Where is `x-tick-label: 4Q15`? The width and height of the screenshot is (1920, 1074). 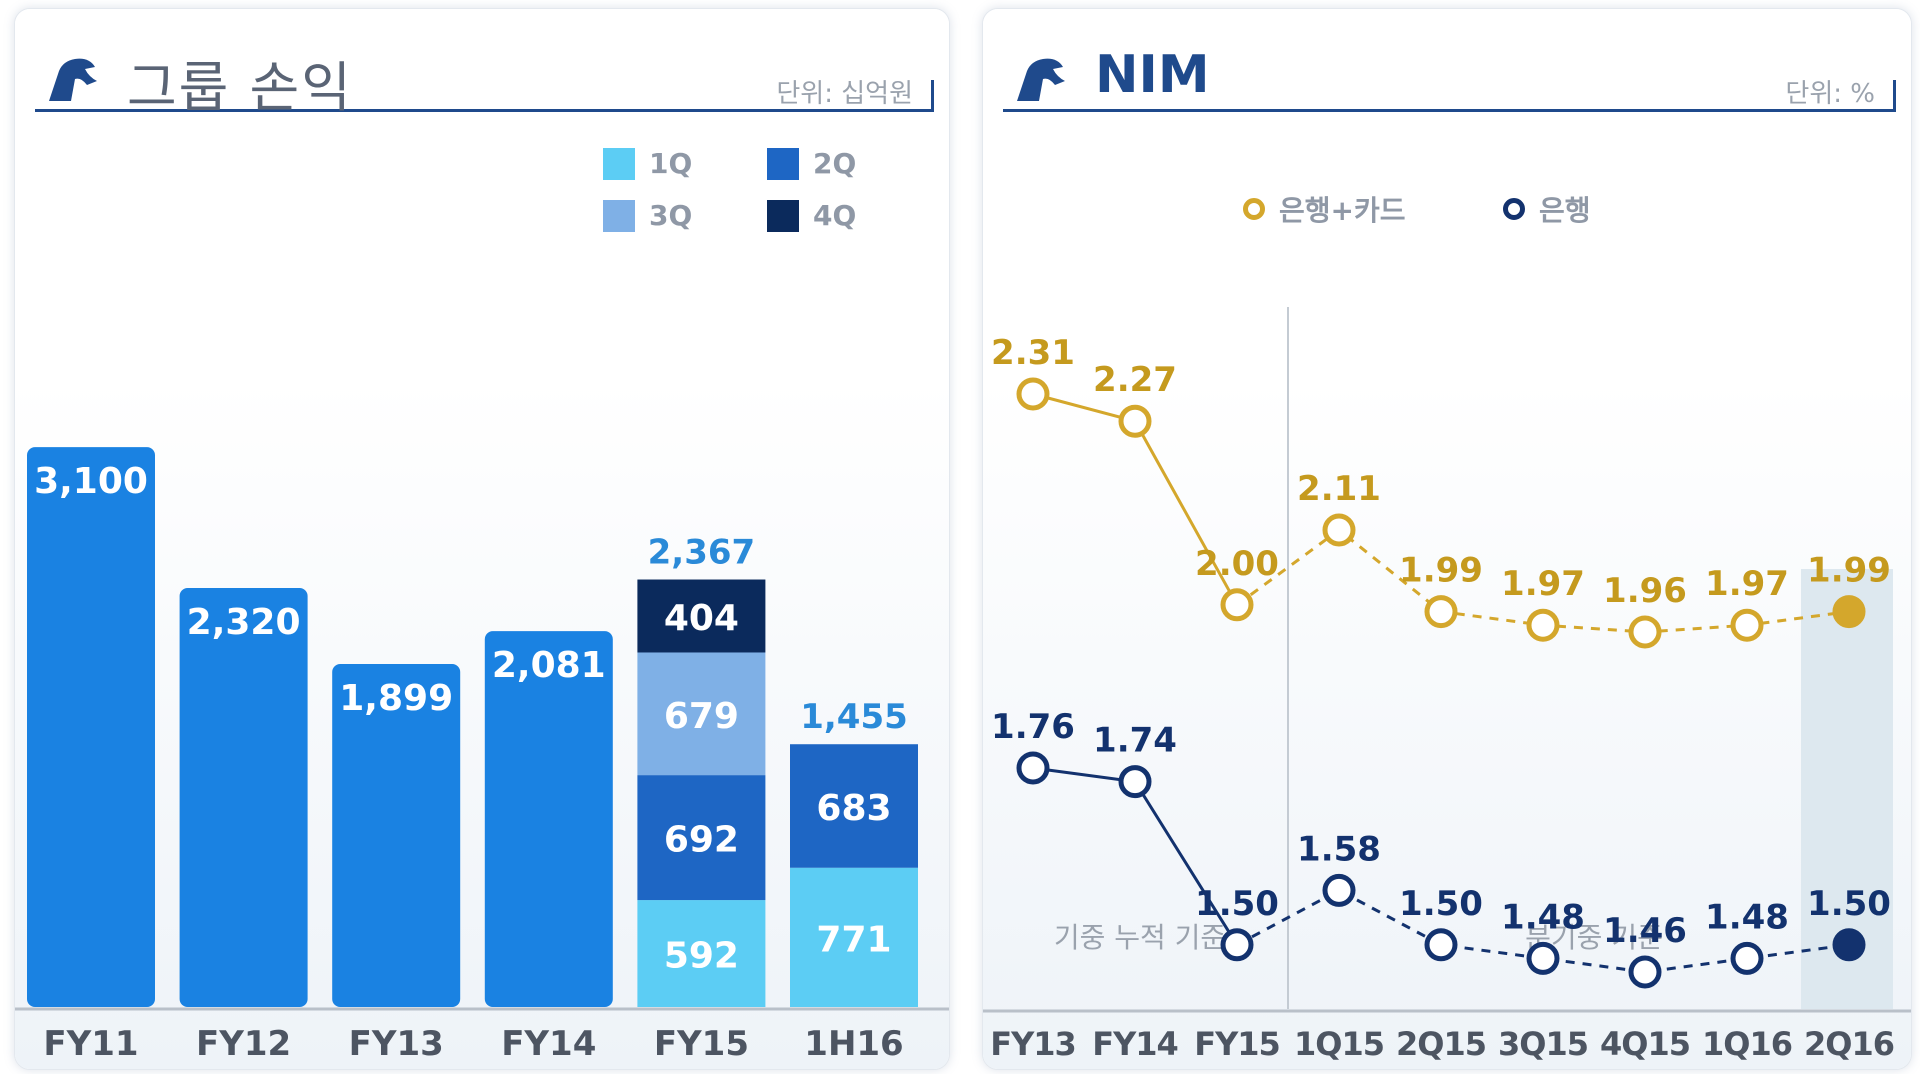
x-tick-label: 4Q15 is located at coordinates (1645, 1044).